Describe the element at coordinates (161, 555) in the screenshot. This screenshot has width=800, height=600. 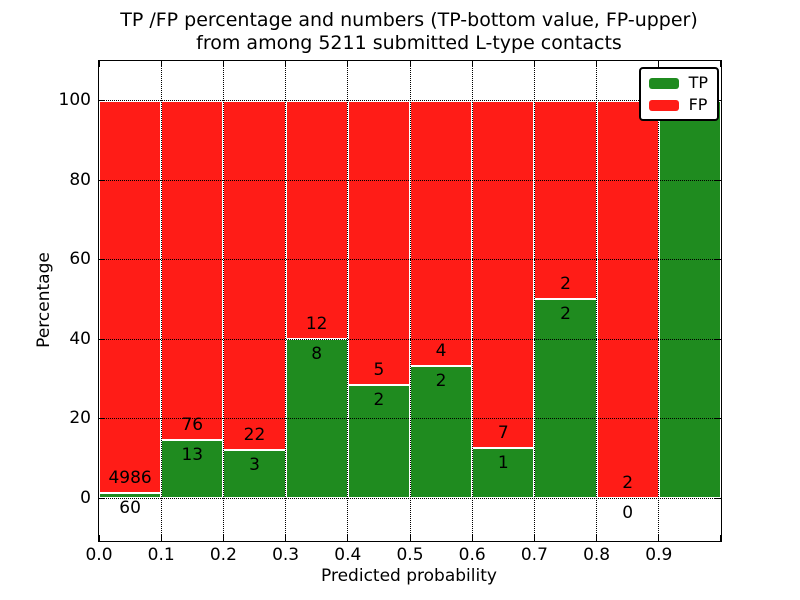
I see `x-tick-label: 0.1` at that location.